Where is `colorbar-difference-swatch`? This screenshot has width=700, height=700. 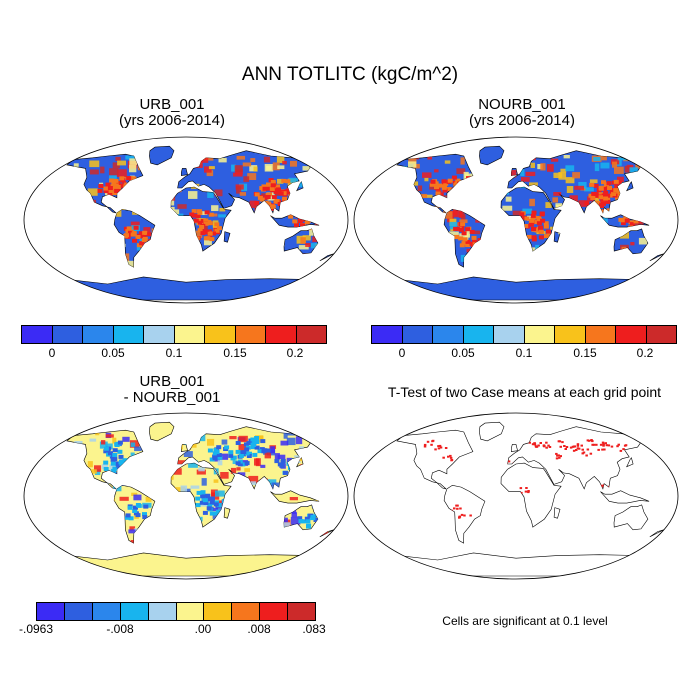
colorbar-difference-swatch is located at coordinates (106, 611).